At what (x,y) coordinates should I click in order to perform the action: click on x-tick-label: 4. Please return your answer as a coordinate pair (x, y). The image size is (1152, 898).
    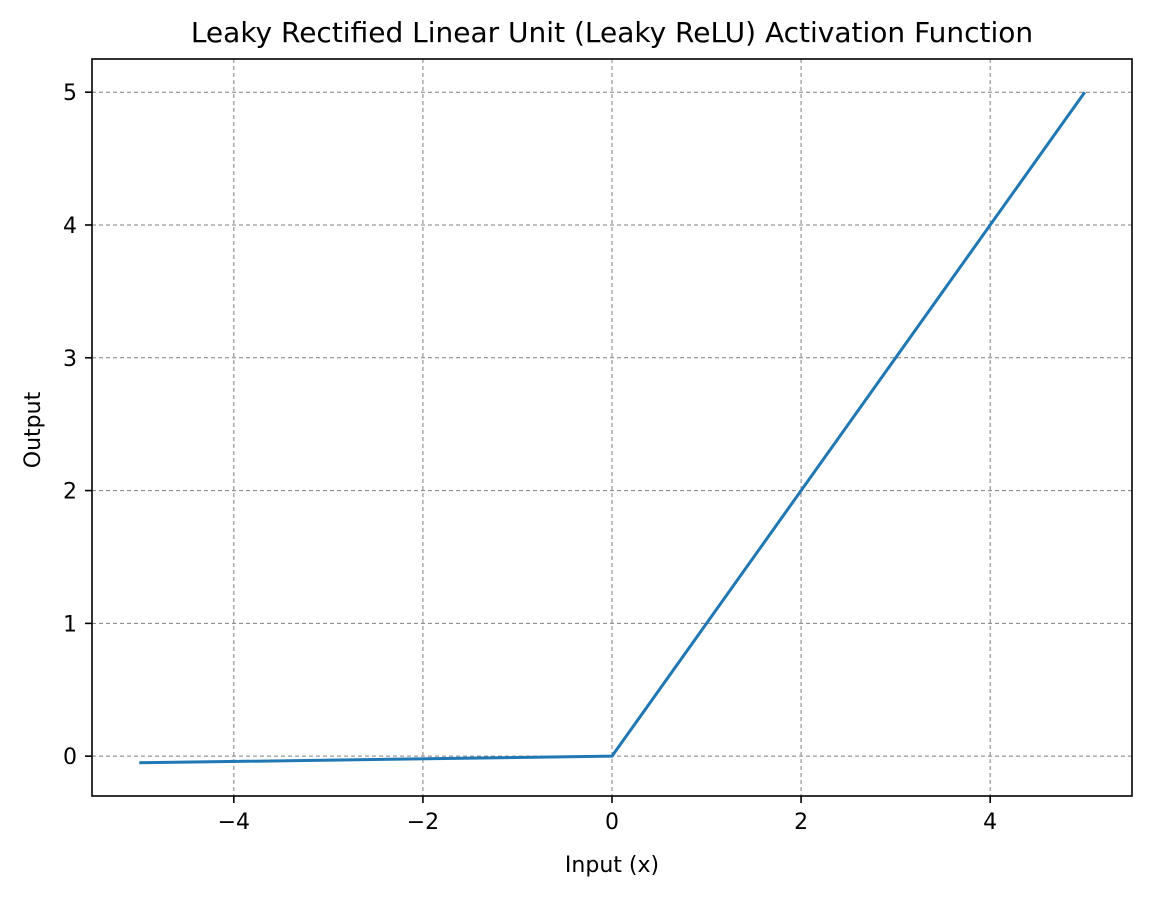
    Looking at the image, I should click on (990, 822).